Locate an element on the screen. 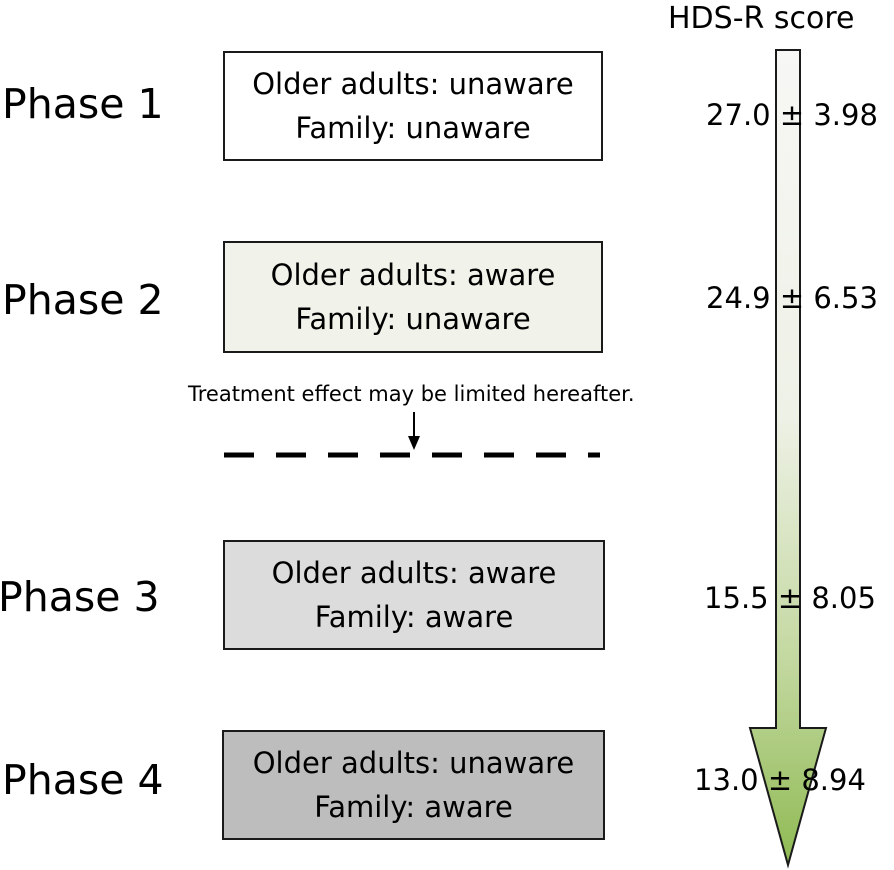  phase-1-label: Phase 1 is located at coordinates (83, 104).